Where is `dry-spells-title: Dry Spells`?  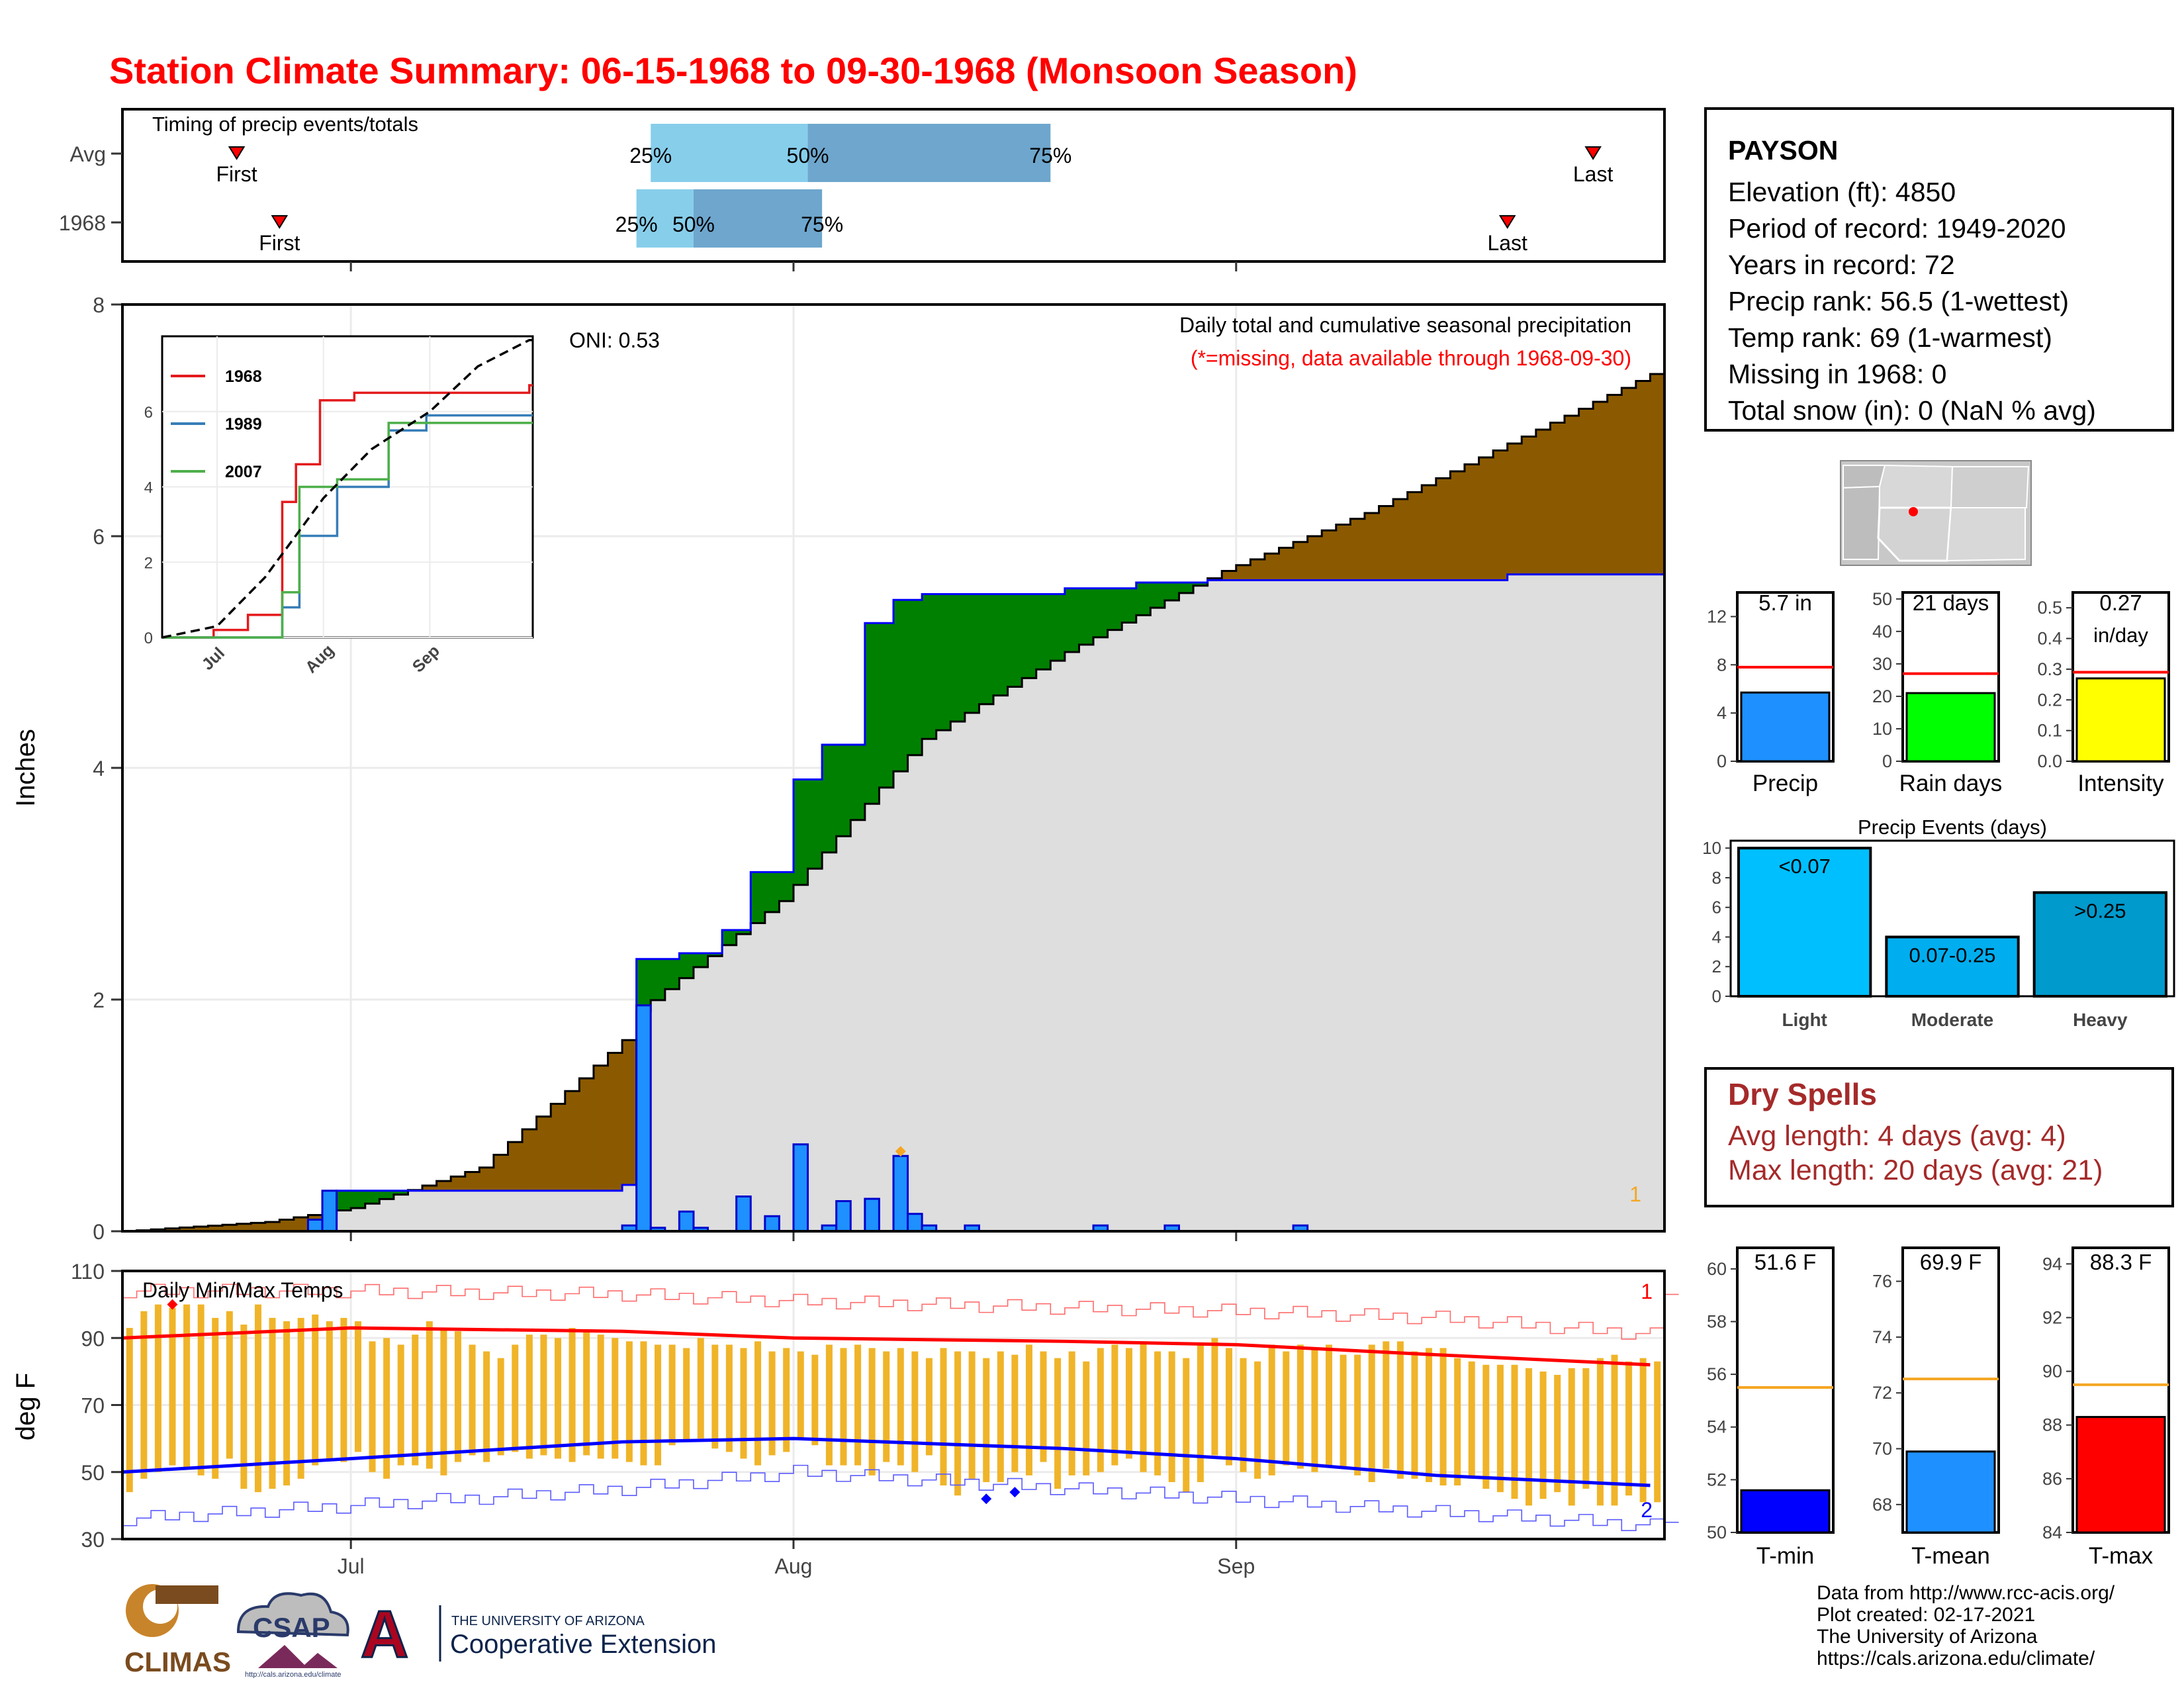
dry-spells-title: Dry Spells is located at coordinates (1803, 1094).